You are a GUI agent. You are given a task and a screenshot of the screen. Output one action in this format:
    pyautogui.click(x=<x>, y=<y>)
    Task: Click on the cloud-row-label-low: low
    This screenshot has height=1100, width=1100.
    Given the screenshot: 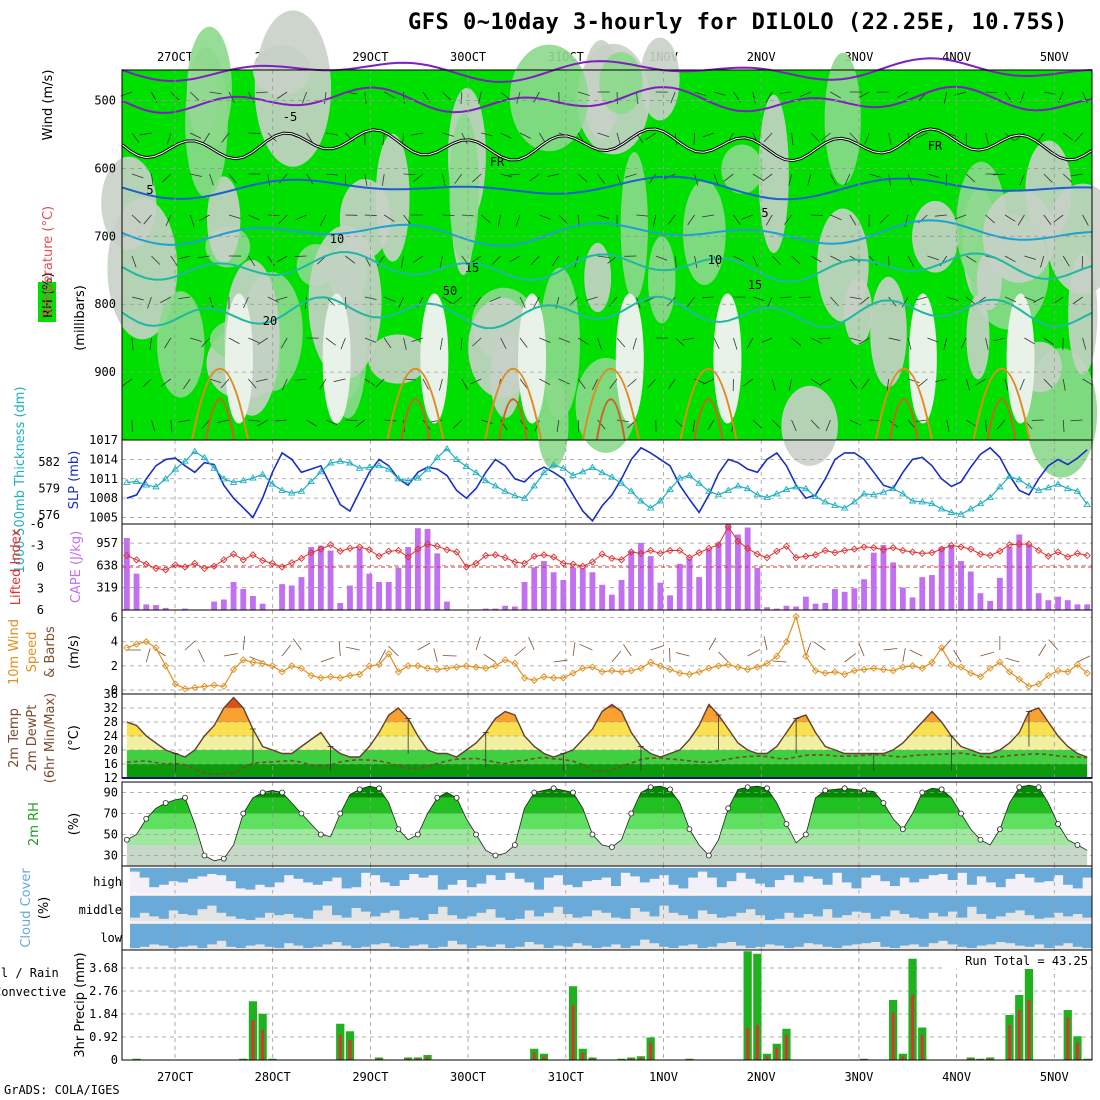 What is the action you would take?
    pyautogui.click(x=111, y=938)
    